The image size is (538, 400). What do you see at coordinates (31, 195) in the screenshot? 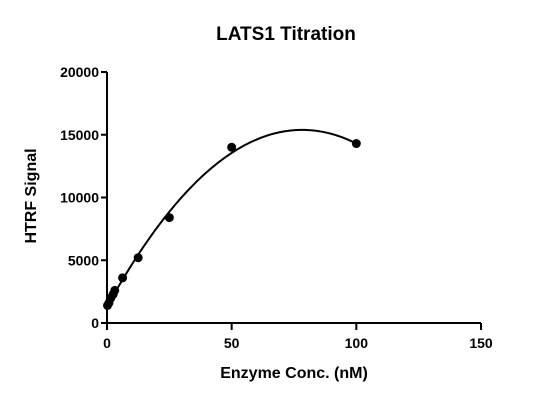
I see `y-axis-label: HTRF Signal` at bounding box center [31, 195].